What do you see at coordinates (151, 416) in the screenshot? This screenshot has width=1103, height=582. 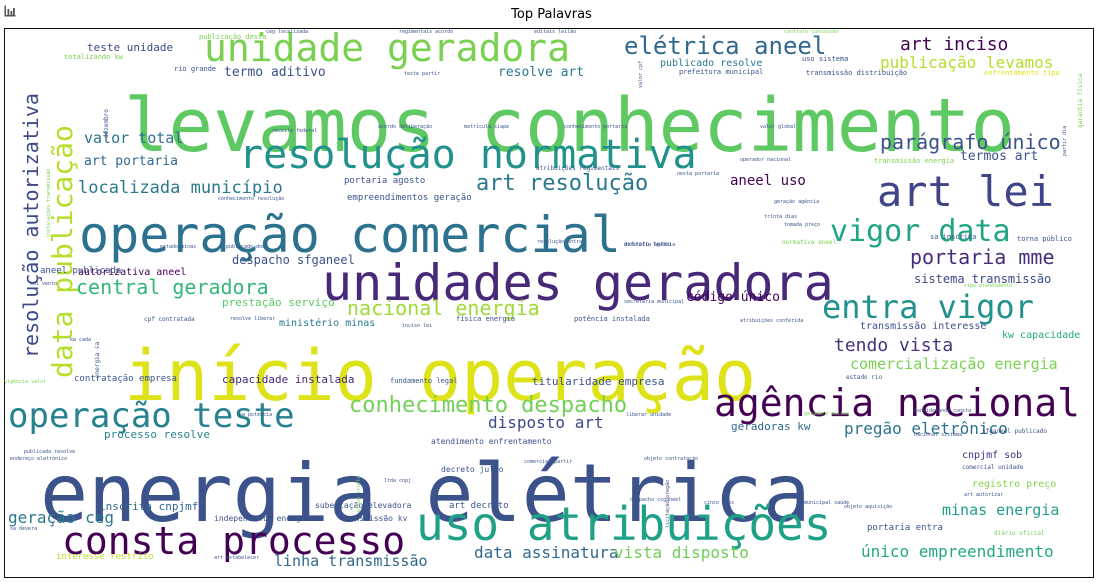 I see `word-12: operação teste` at bounding box center [151, 416].